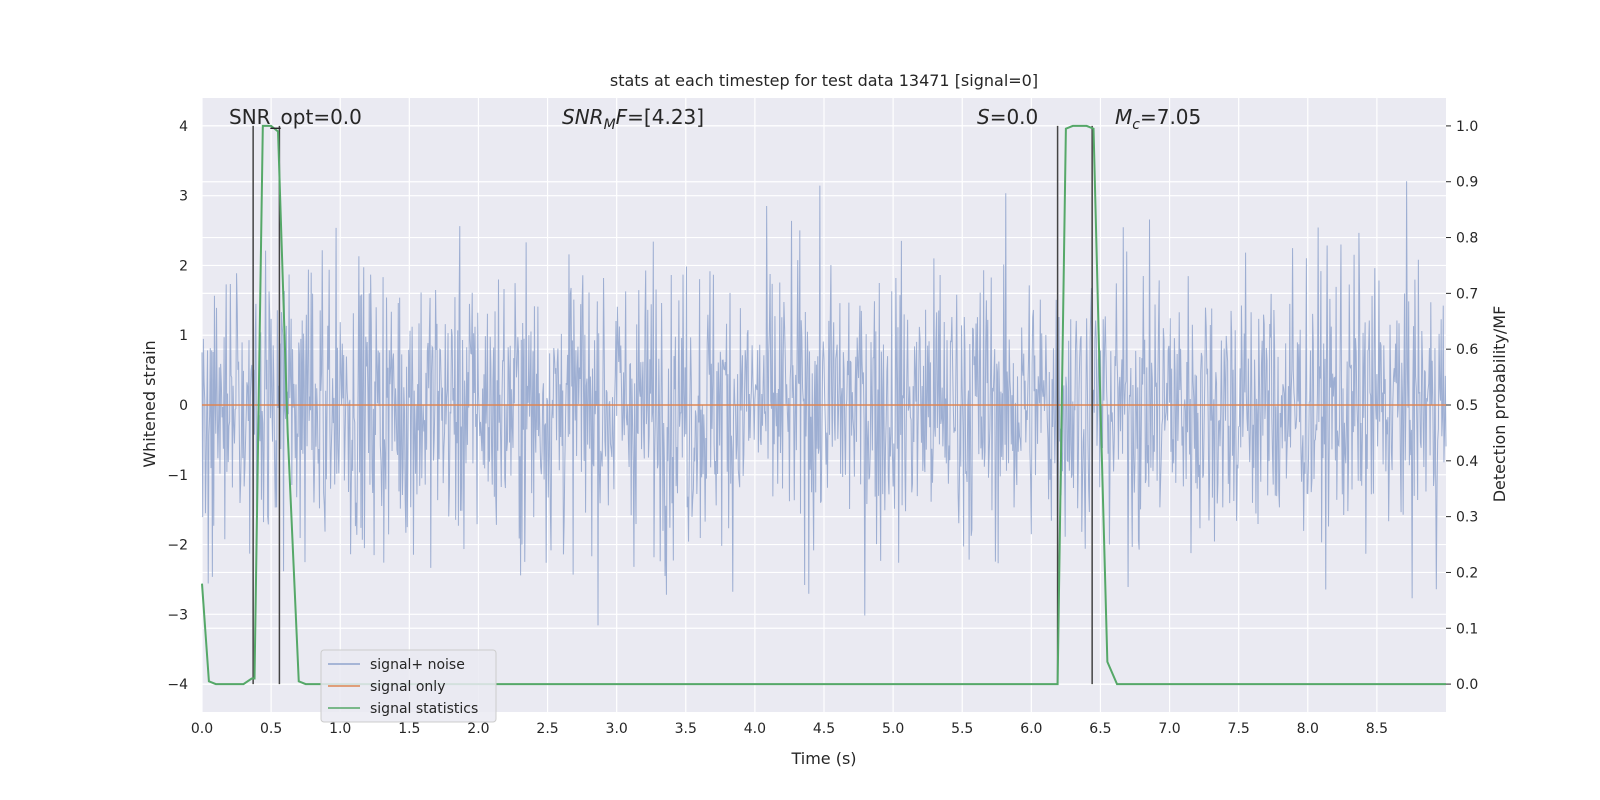  Describe the element at coordinates (202, 729) in the screenshot. I see `x-tick-label: 0.0` at that location.